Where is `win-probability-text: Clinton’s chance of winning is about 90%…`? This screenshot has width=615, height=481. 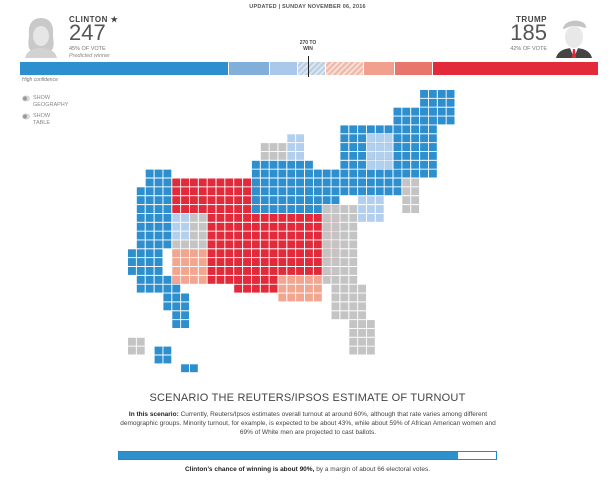
win-probability-text: Clinton’s chance of winning is about 90%… is located at coordinates (307, 469).